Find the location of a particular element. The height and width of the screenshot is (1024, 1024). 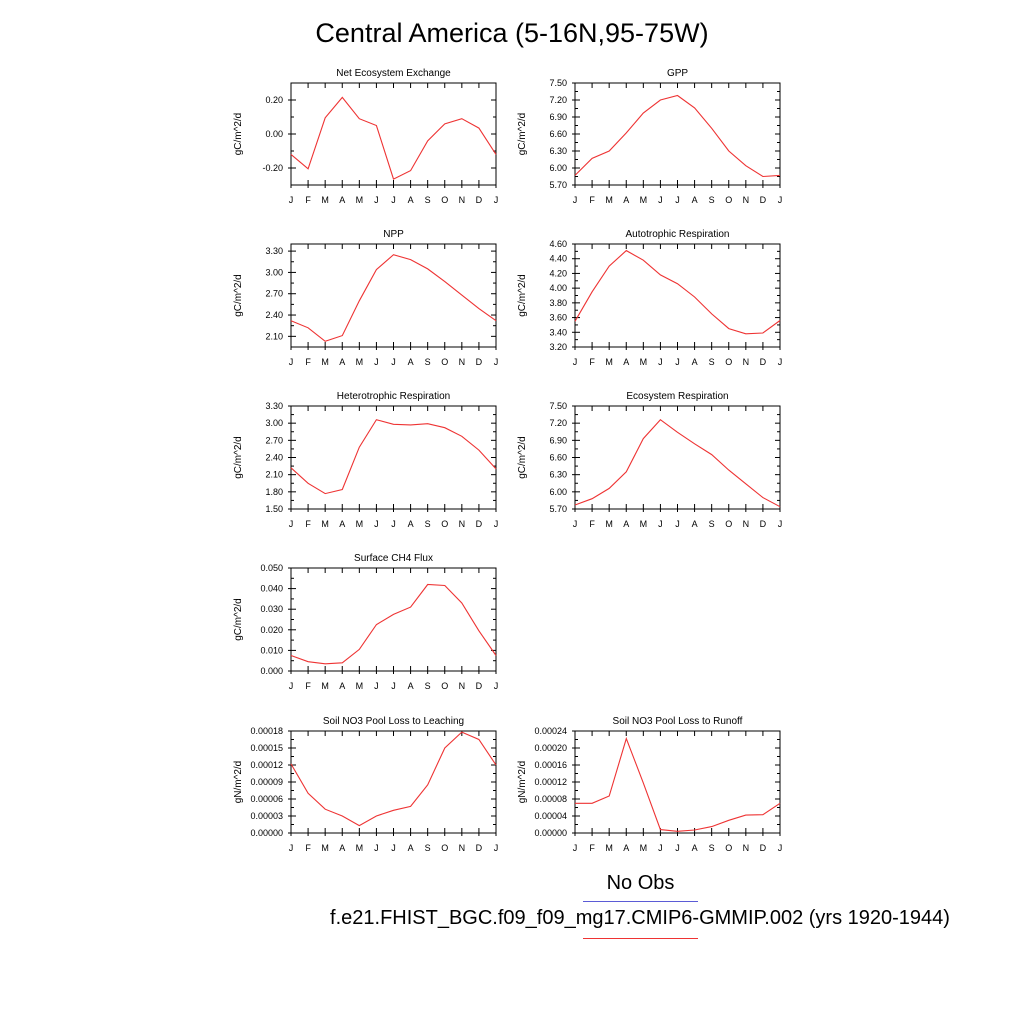

y-tick-label: 4.40 is located at coordinates (558, 259).